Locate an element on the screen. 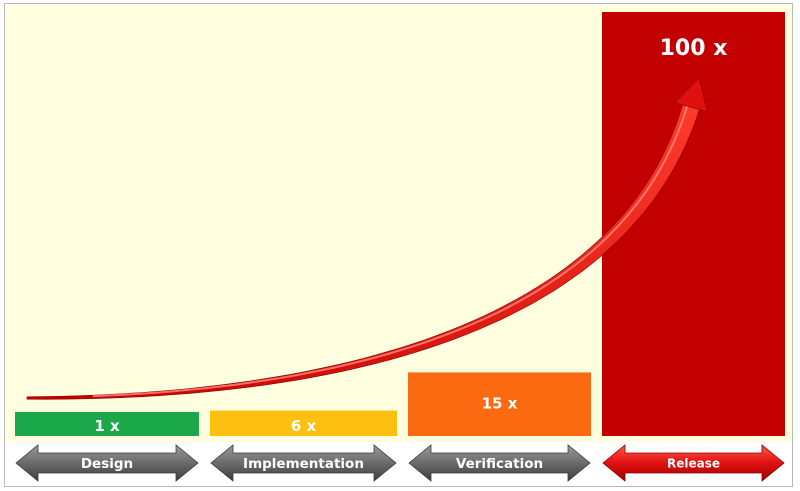 The height and width of the screenshot is (491, 800). phase-arrow-implementation is located at coordinates (303, 463).